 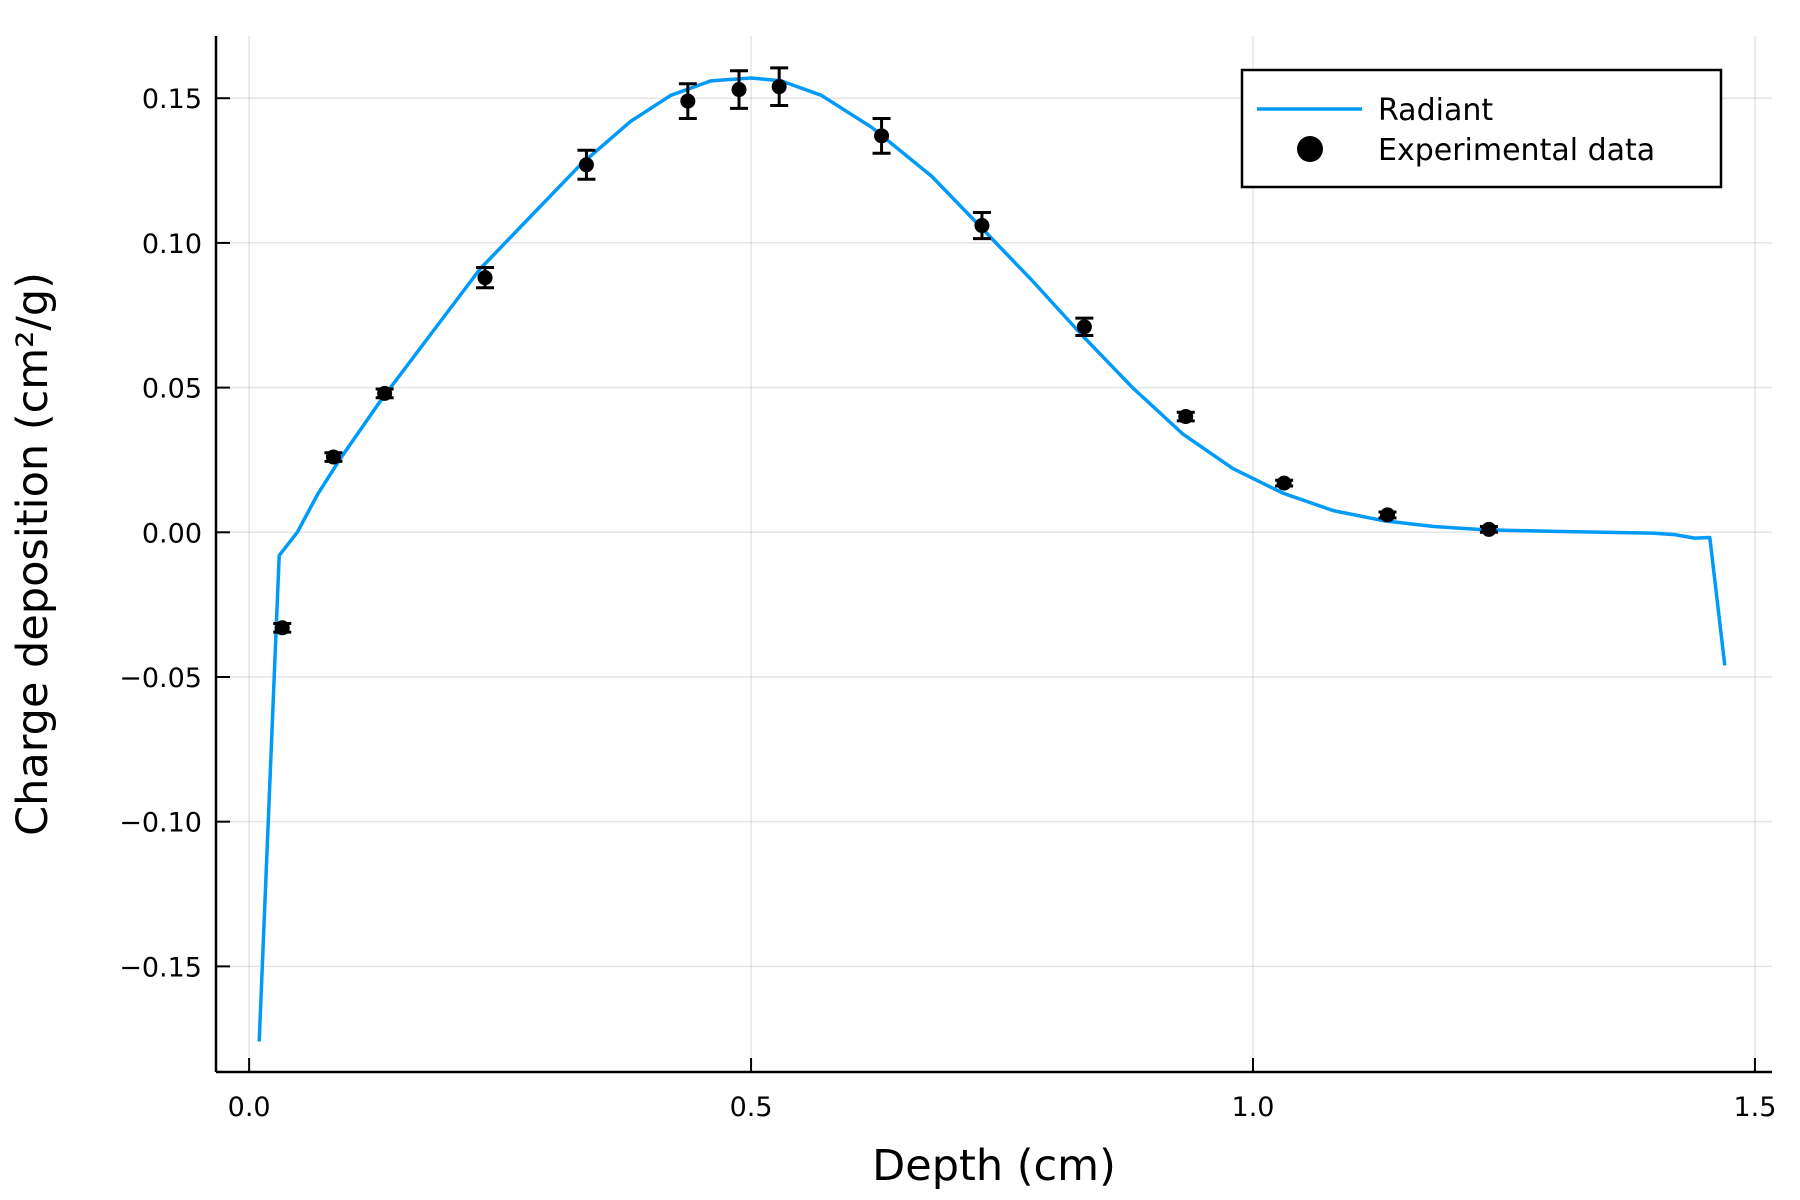 What do you see at coordinates (172, 533) in the screenshot?
I see `y-tick-label: 0.00` at bounding box center [172, 533].